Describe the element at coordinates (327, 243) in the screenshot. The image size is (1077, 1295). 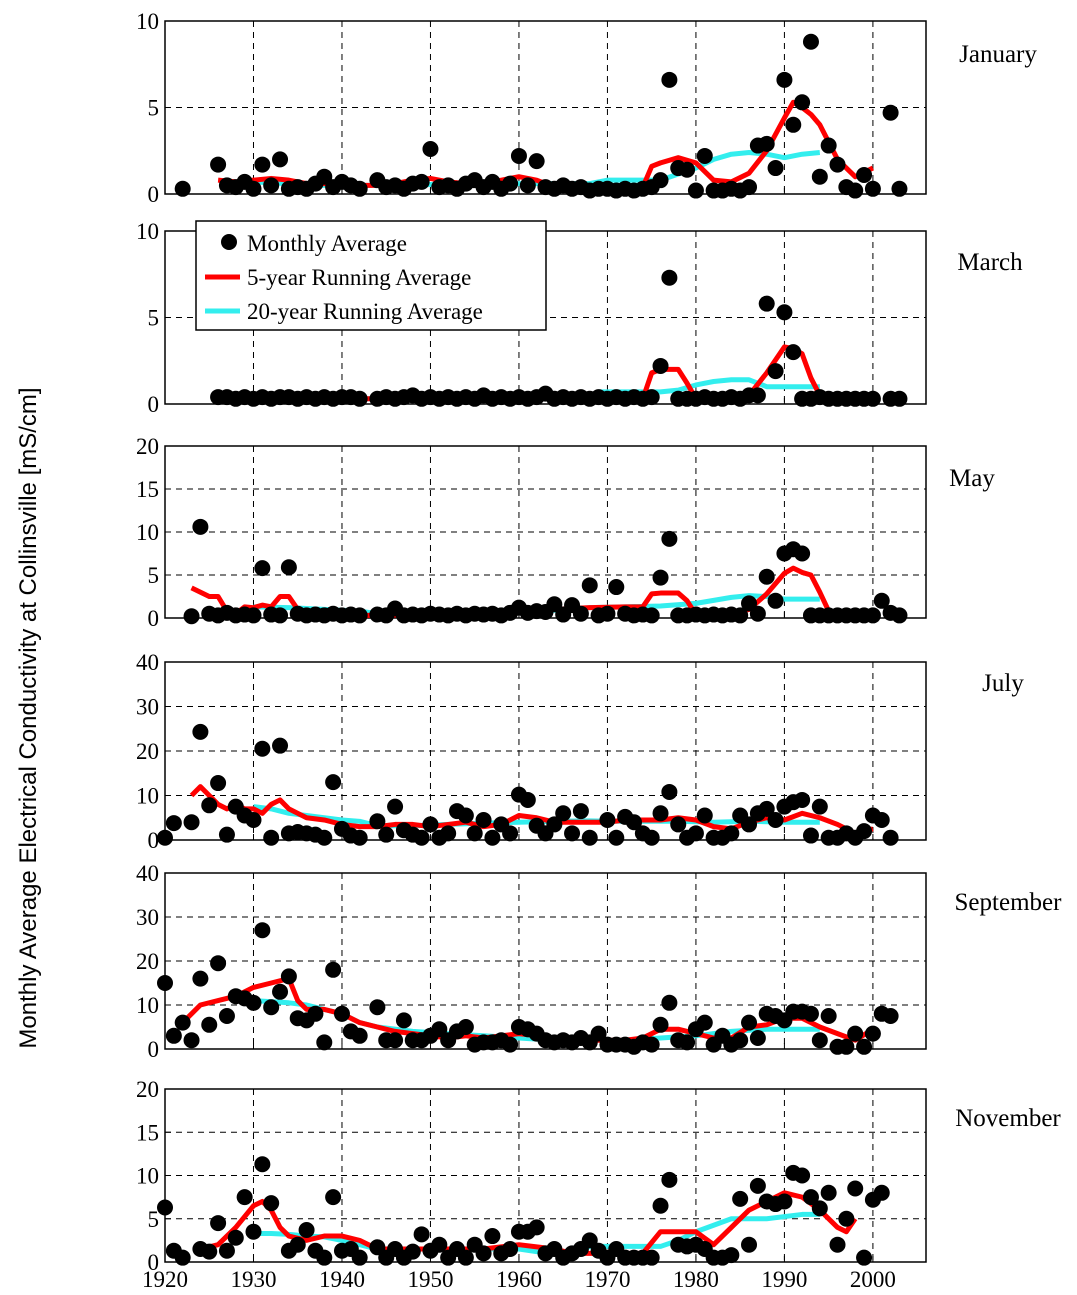
I see `legend-label-monthly: Monthly Average` at that location.